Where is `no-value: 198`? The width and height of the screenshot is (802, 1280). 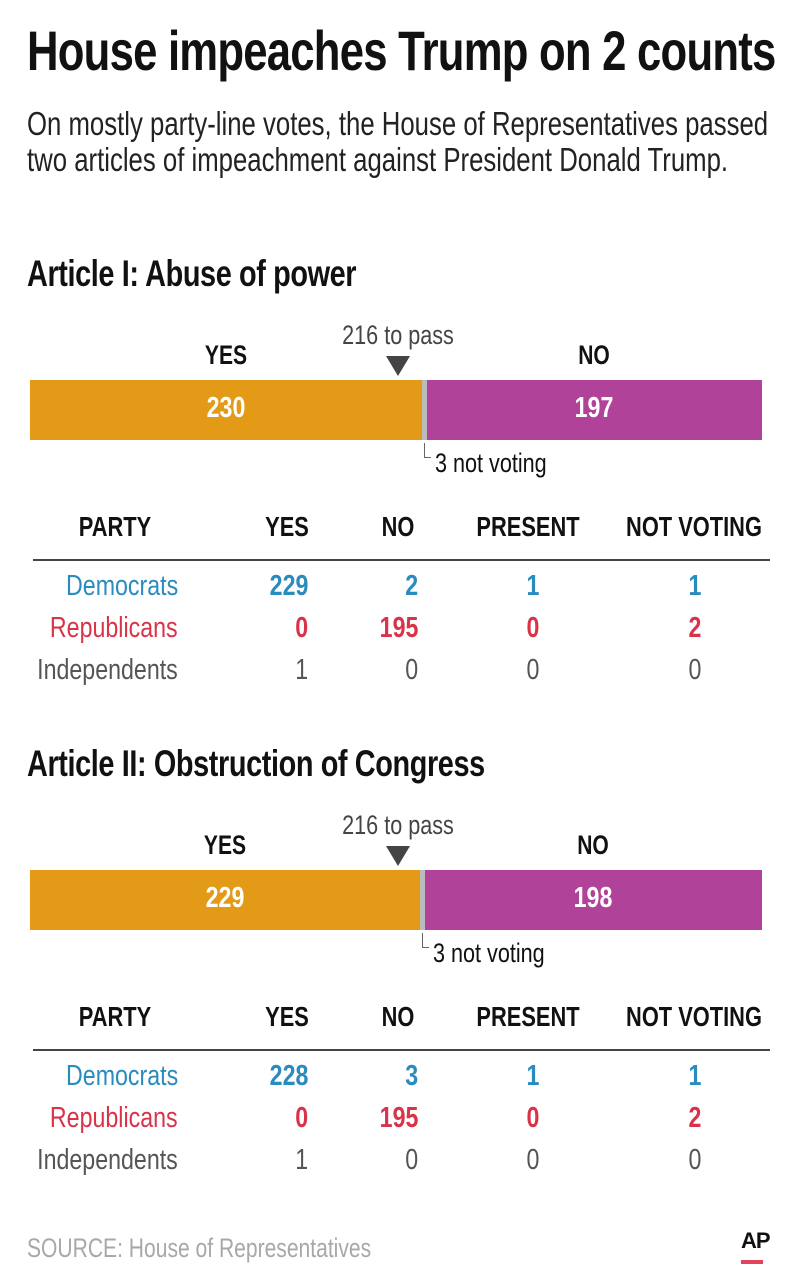 no-value: 198 is located at coordinates (593, 898).